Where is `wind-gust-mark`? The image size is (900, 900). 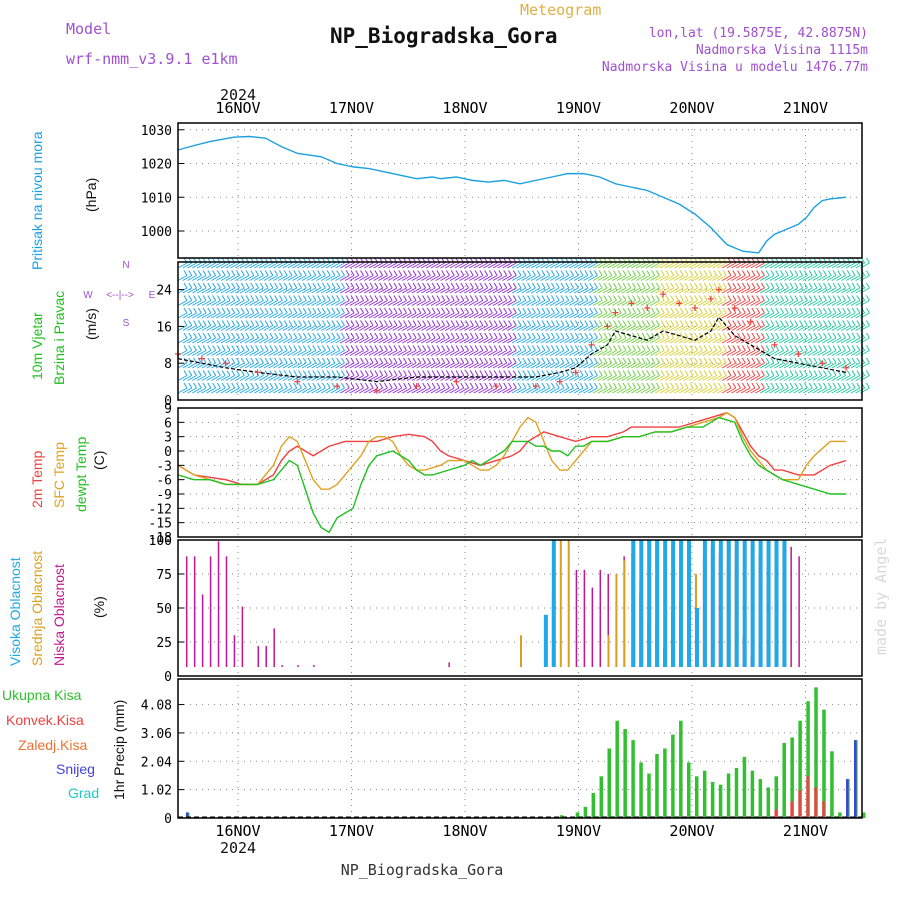 wind-gust-mark is located at coordinates (456, 381).